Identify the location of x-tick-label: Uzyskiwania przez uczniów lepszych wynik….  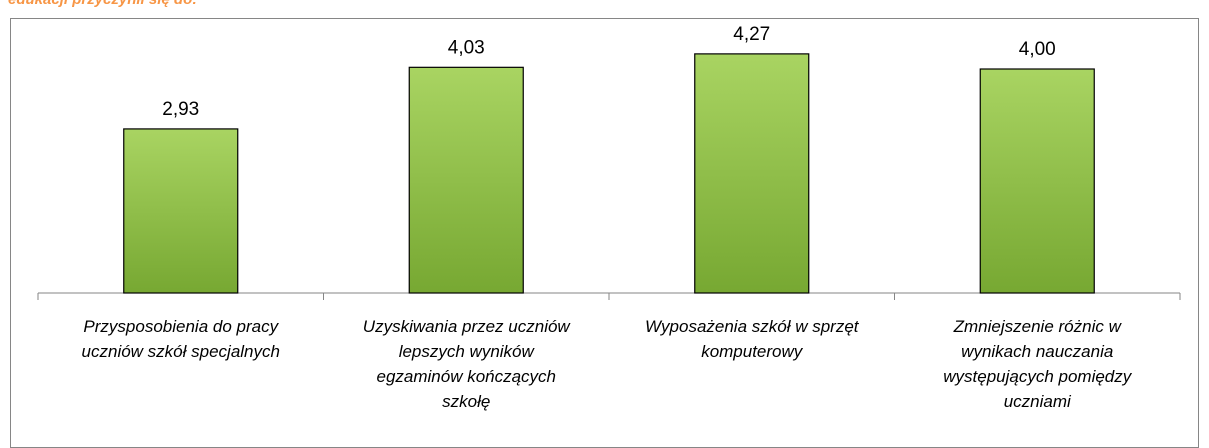
(466, 364).